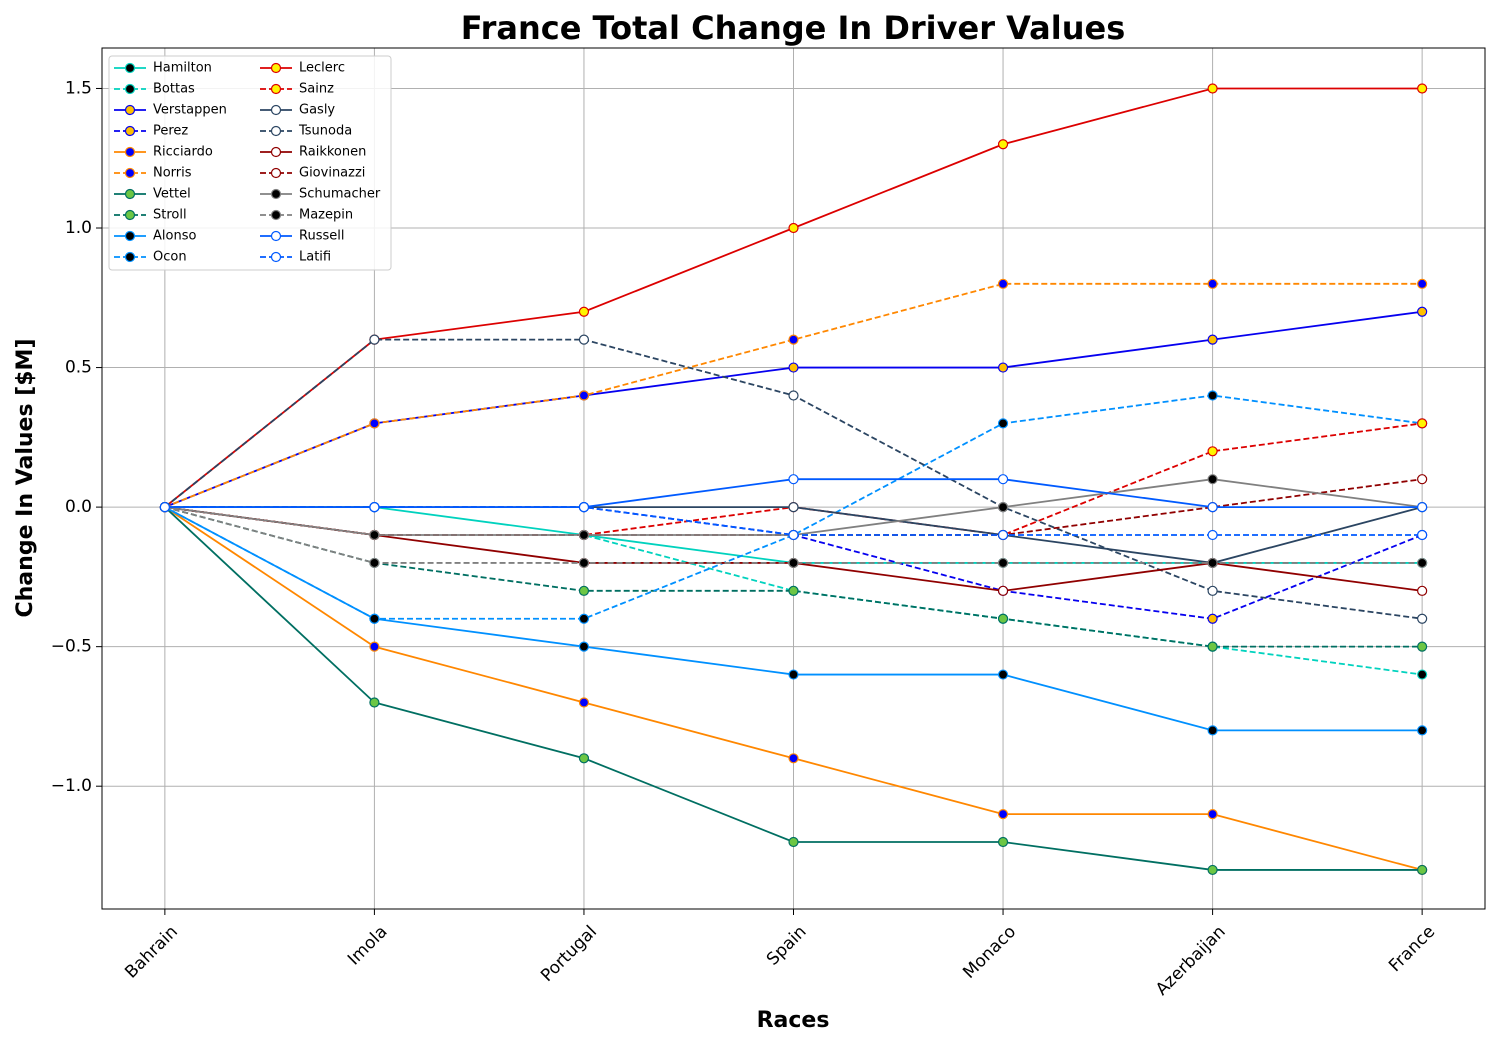  Describe the element at coordinates (321, 236) in the screenshot. I see `legend-label: Russell` at that location.